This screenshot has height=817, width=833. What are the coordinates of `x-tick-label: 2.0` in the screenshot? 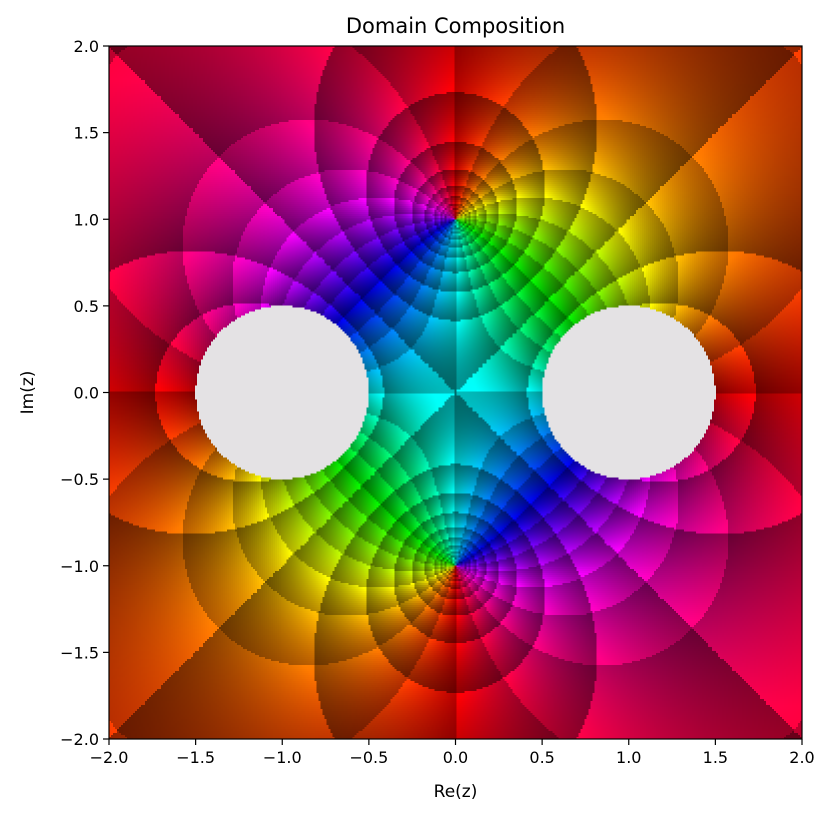 It's located at (801, 757).